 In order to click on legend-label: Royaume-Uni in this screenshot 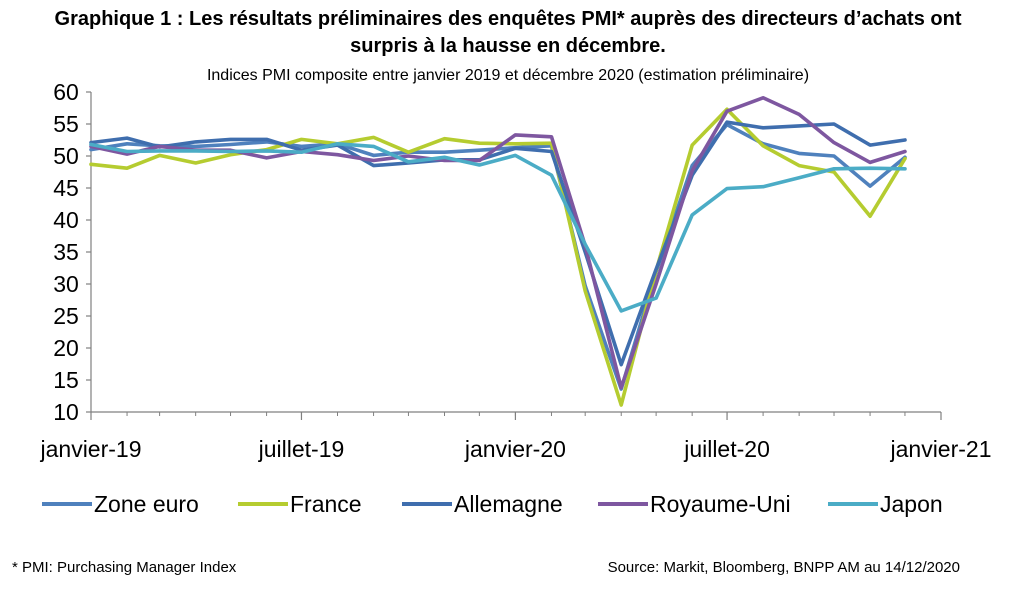, I will do `click(720, 504)`.